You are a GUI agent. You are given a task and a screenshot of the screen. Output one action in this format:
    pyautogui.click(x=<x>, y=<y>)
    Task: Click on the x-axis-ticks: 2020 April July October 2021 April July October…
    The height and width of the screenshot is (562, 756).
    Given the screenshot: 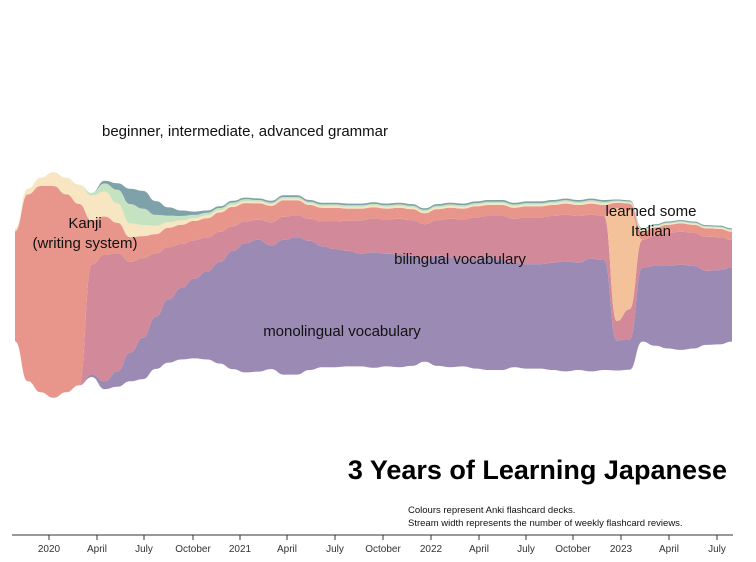 What is the action you would take?
    pyautogui.click(x=382, y=545)
    